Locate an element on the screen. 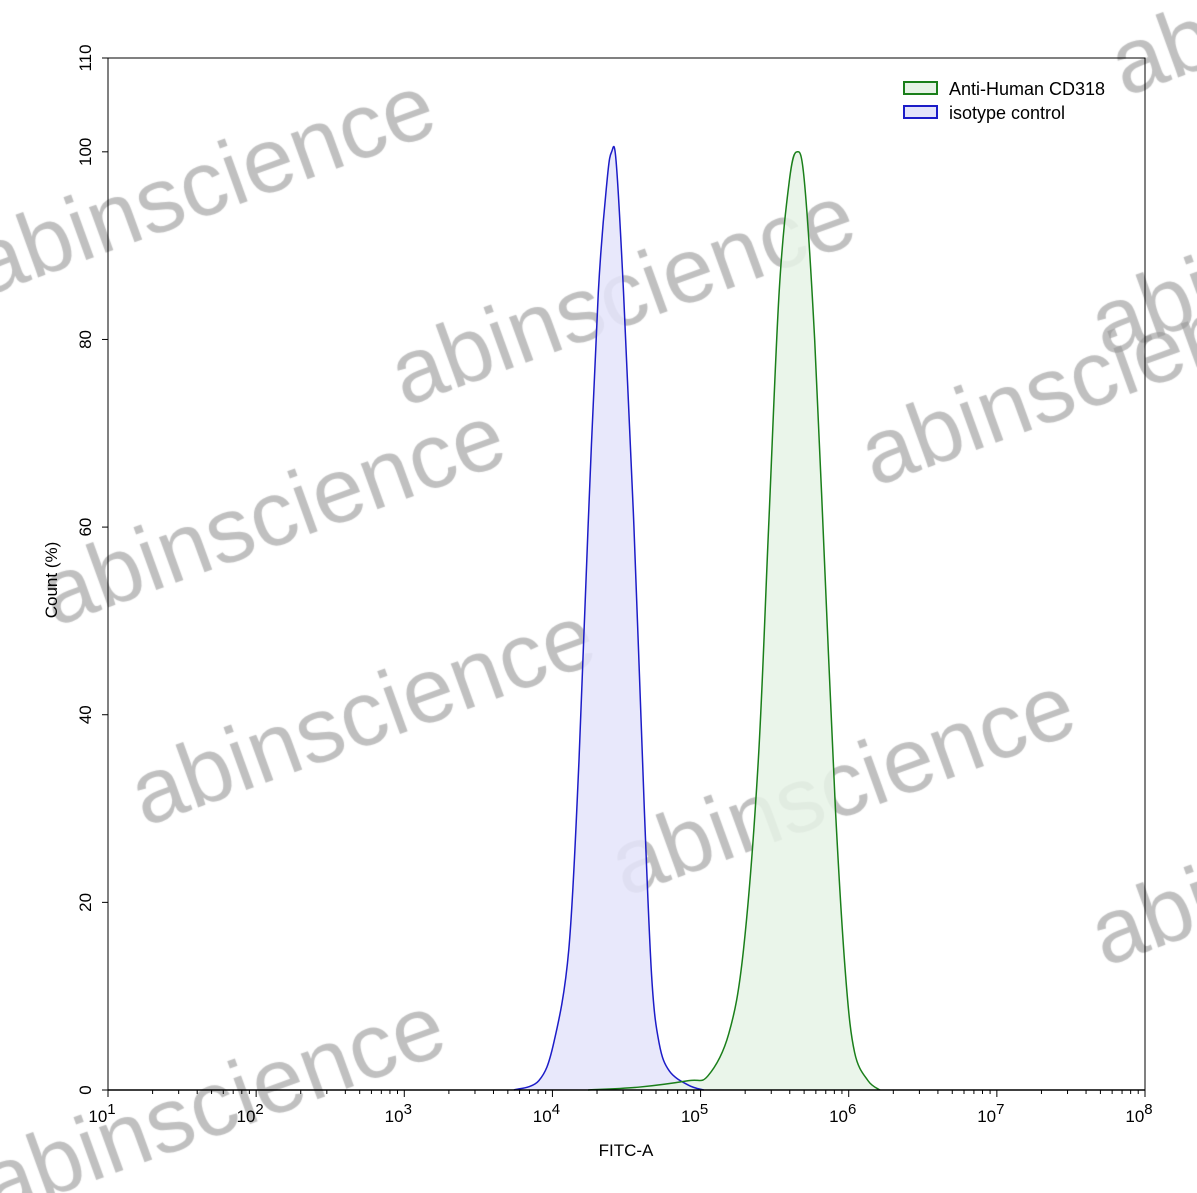 This screenshot has height=1193, width=1197. y-axis-label: Count (%) is located at coordinates (51, 580).